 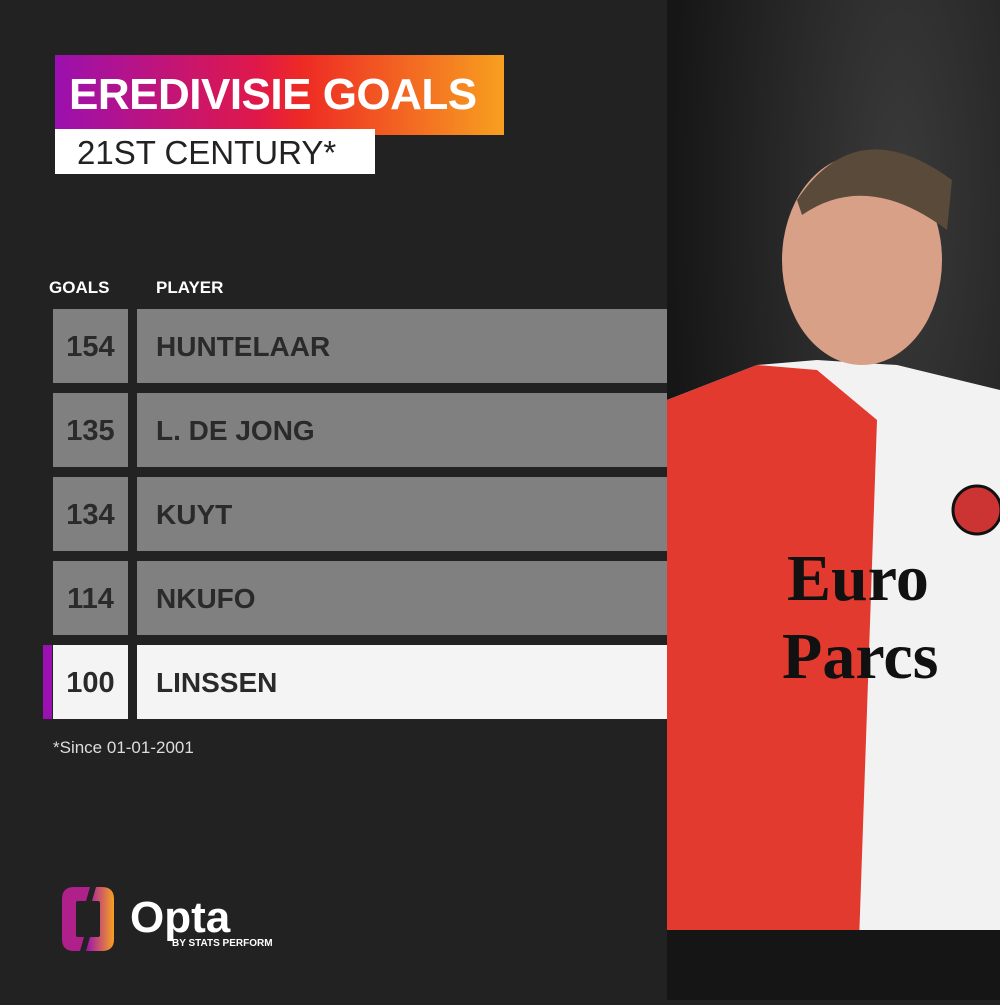 I want to click on player-cell: L. DE JONG, so click(x=402, y=430).